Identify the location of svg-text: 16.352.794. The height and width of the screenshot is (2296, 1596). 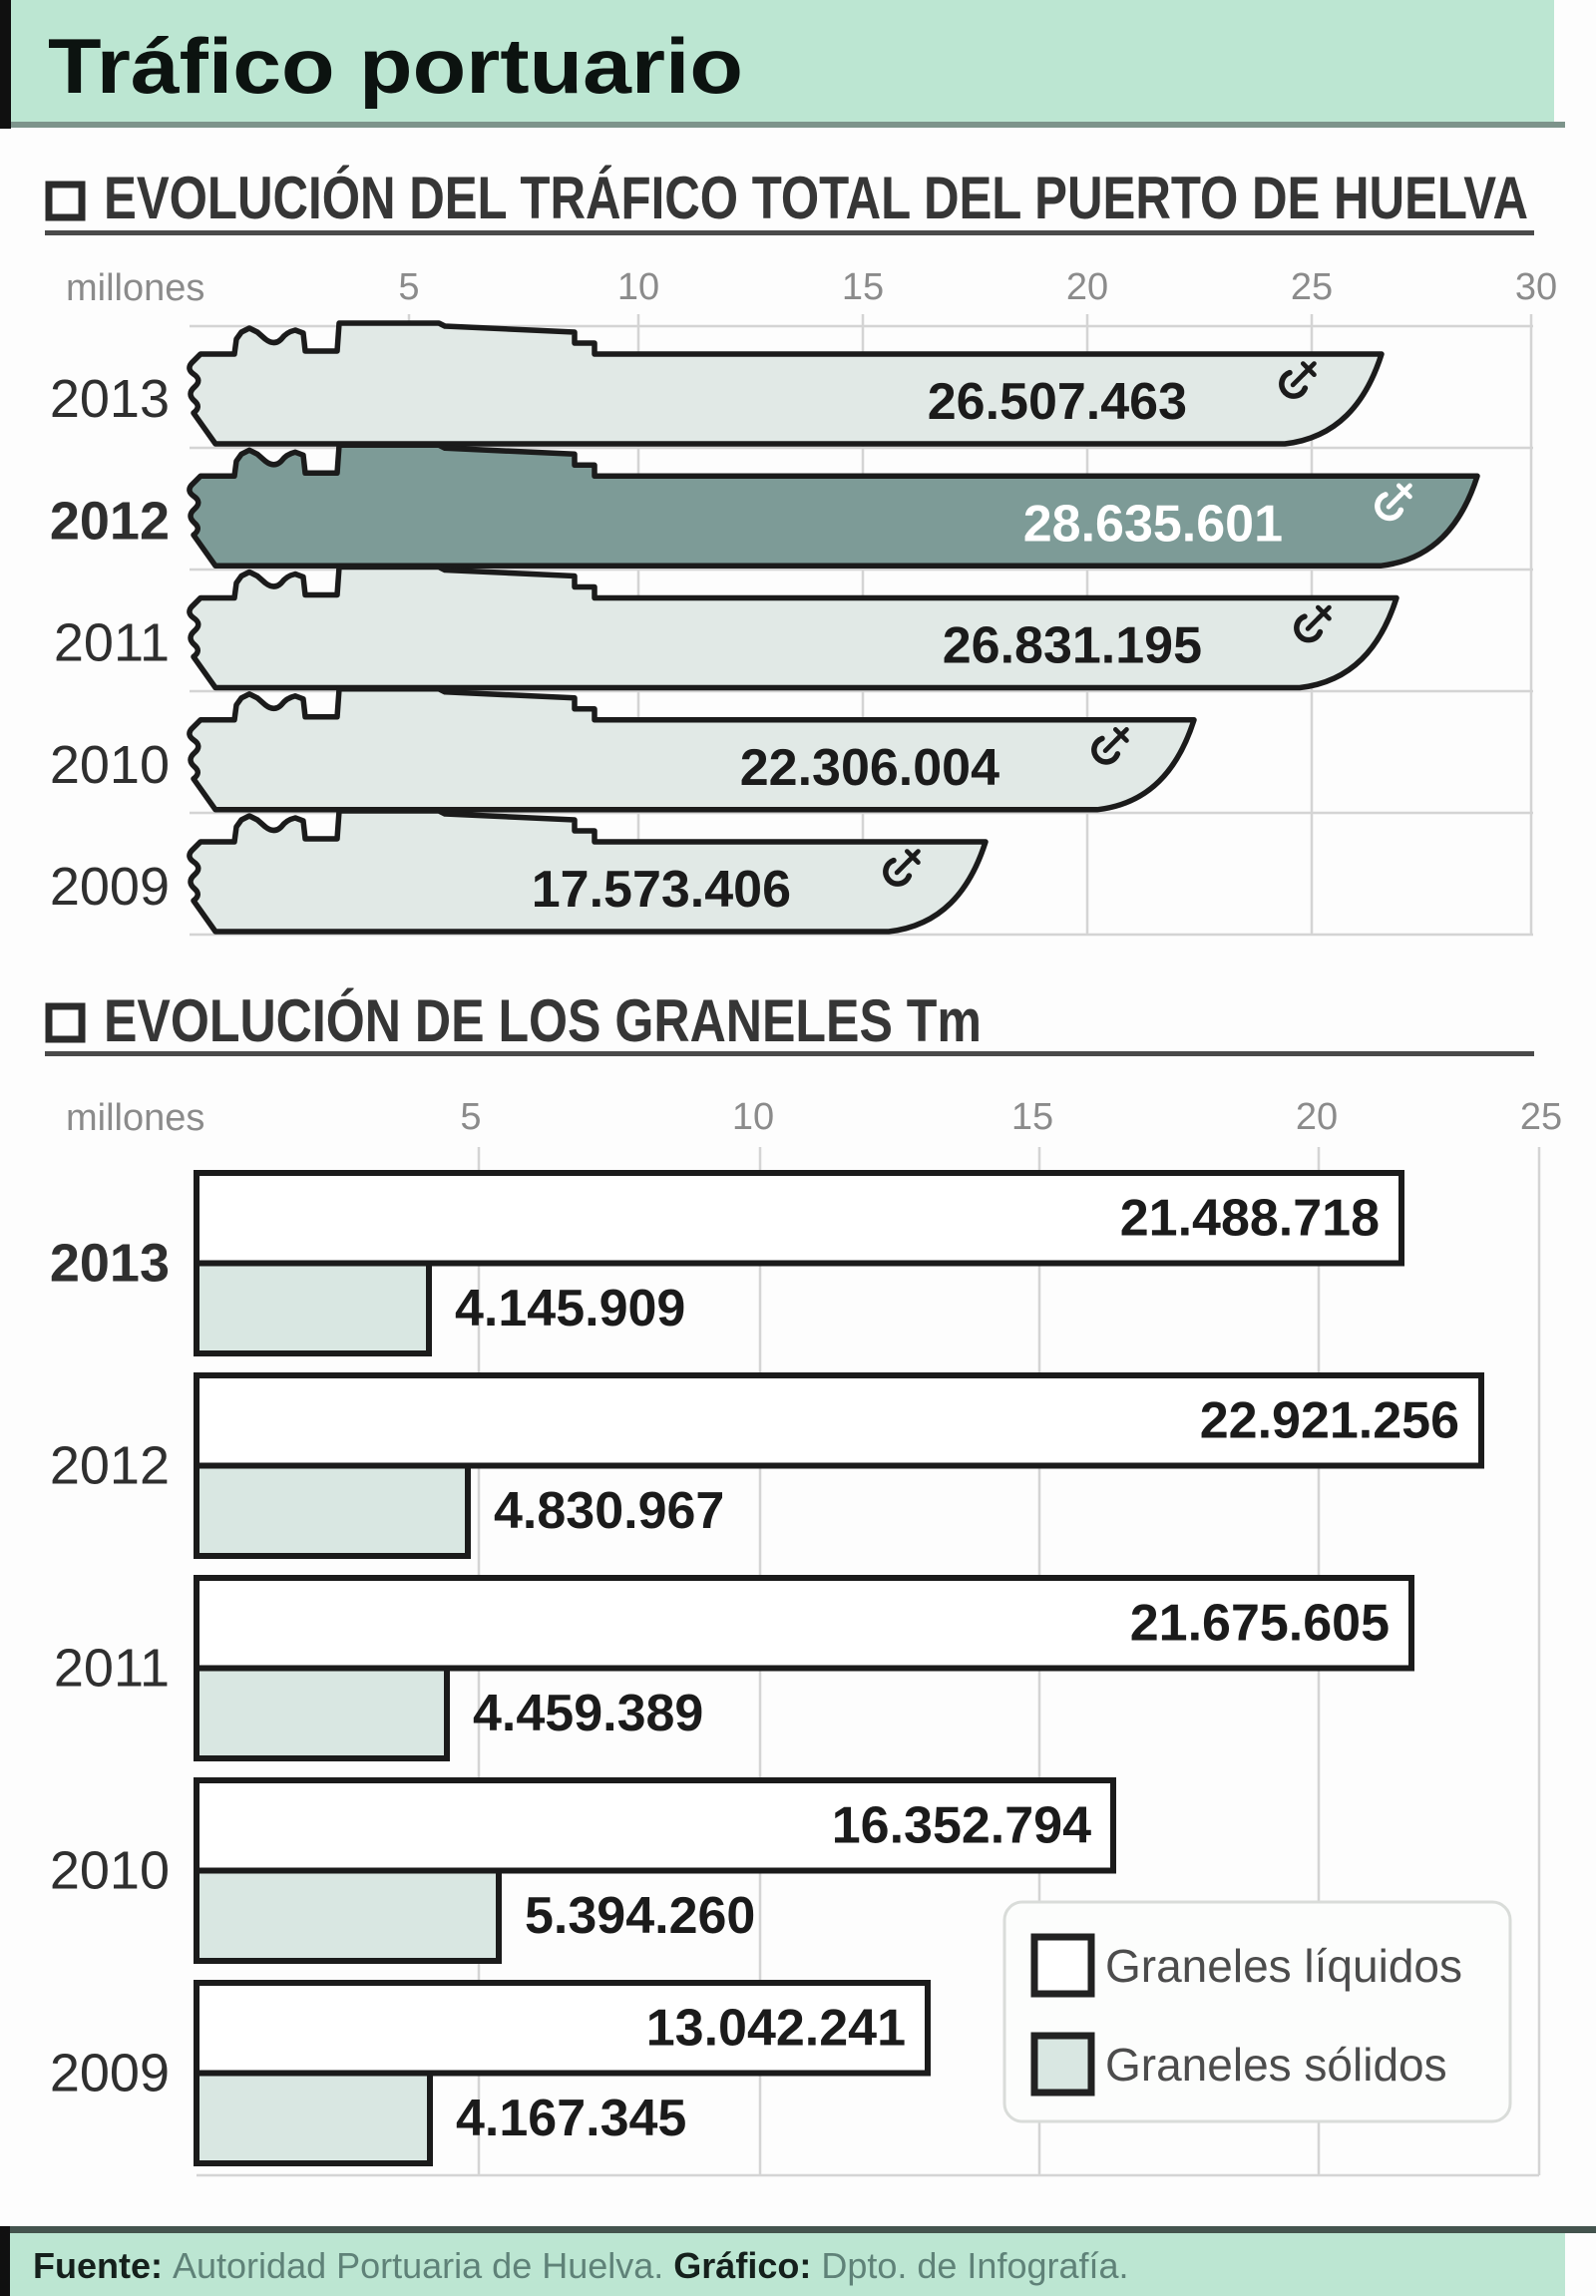
(961, 1825).